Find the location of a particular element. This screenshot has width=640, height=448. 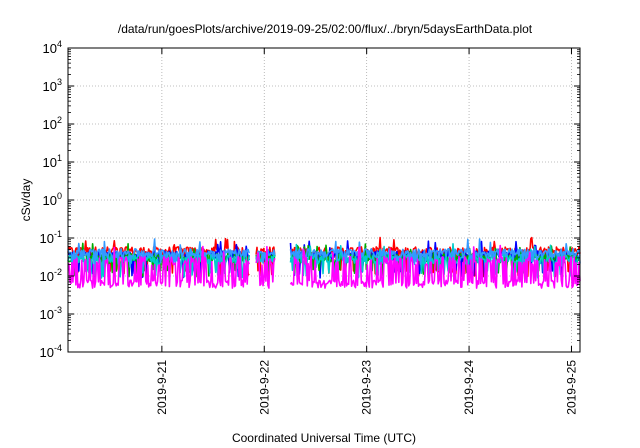

y-tick-label: 10² is located at coordinates (52, 123).